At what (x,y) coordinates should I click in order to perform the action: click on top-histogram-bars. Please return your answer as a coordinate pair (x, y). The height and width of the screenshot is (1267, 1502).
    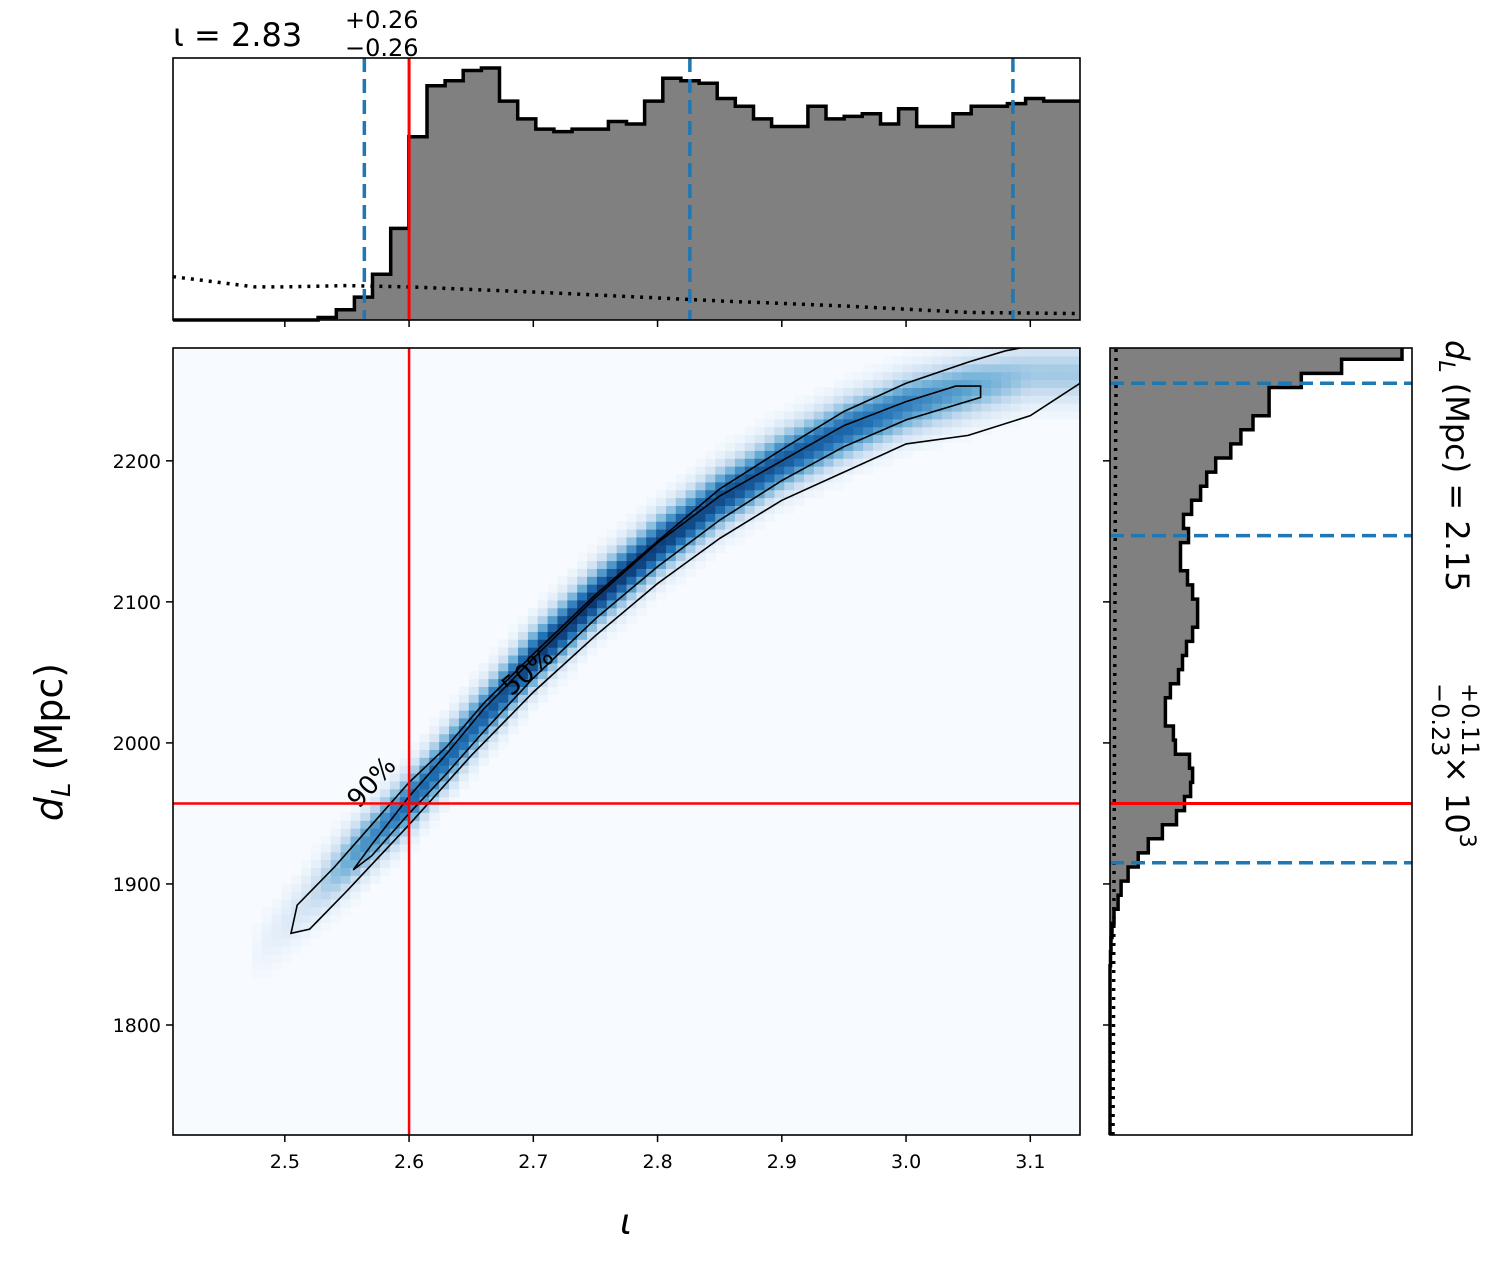
    Looking at the image, I should click on (627, 194).